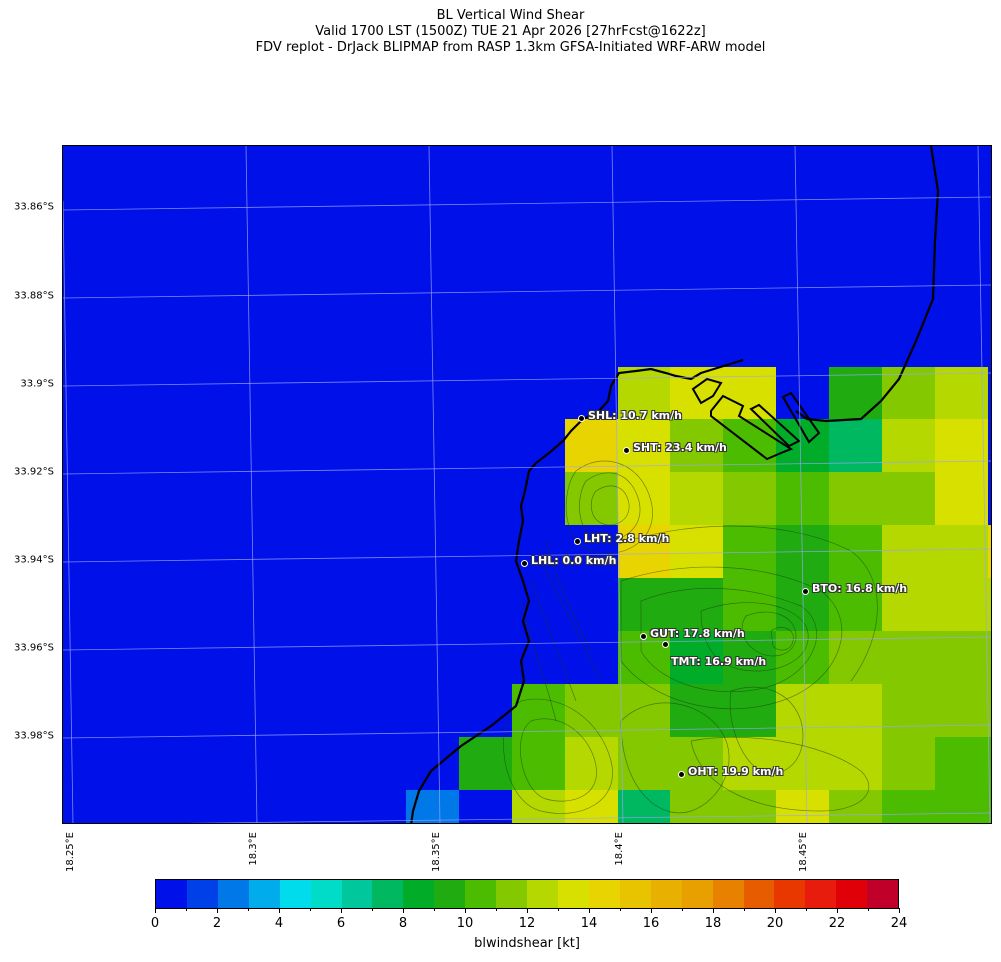 The height and width of the screenshot is (962, 1001). What do you see at coordinates (627, 538) in the screenshot?
I see `station-label-lht: LHT: 2.8 km/h` at bounding box center [627, 538].